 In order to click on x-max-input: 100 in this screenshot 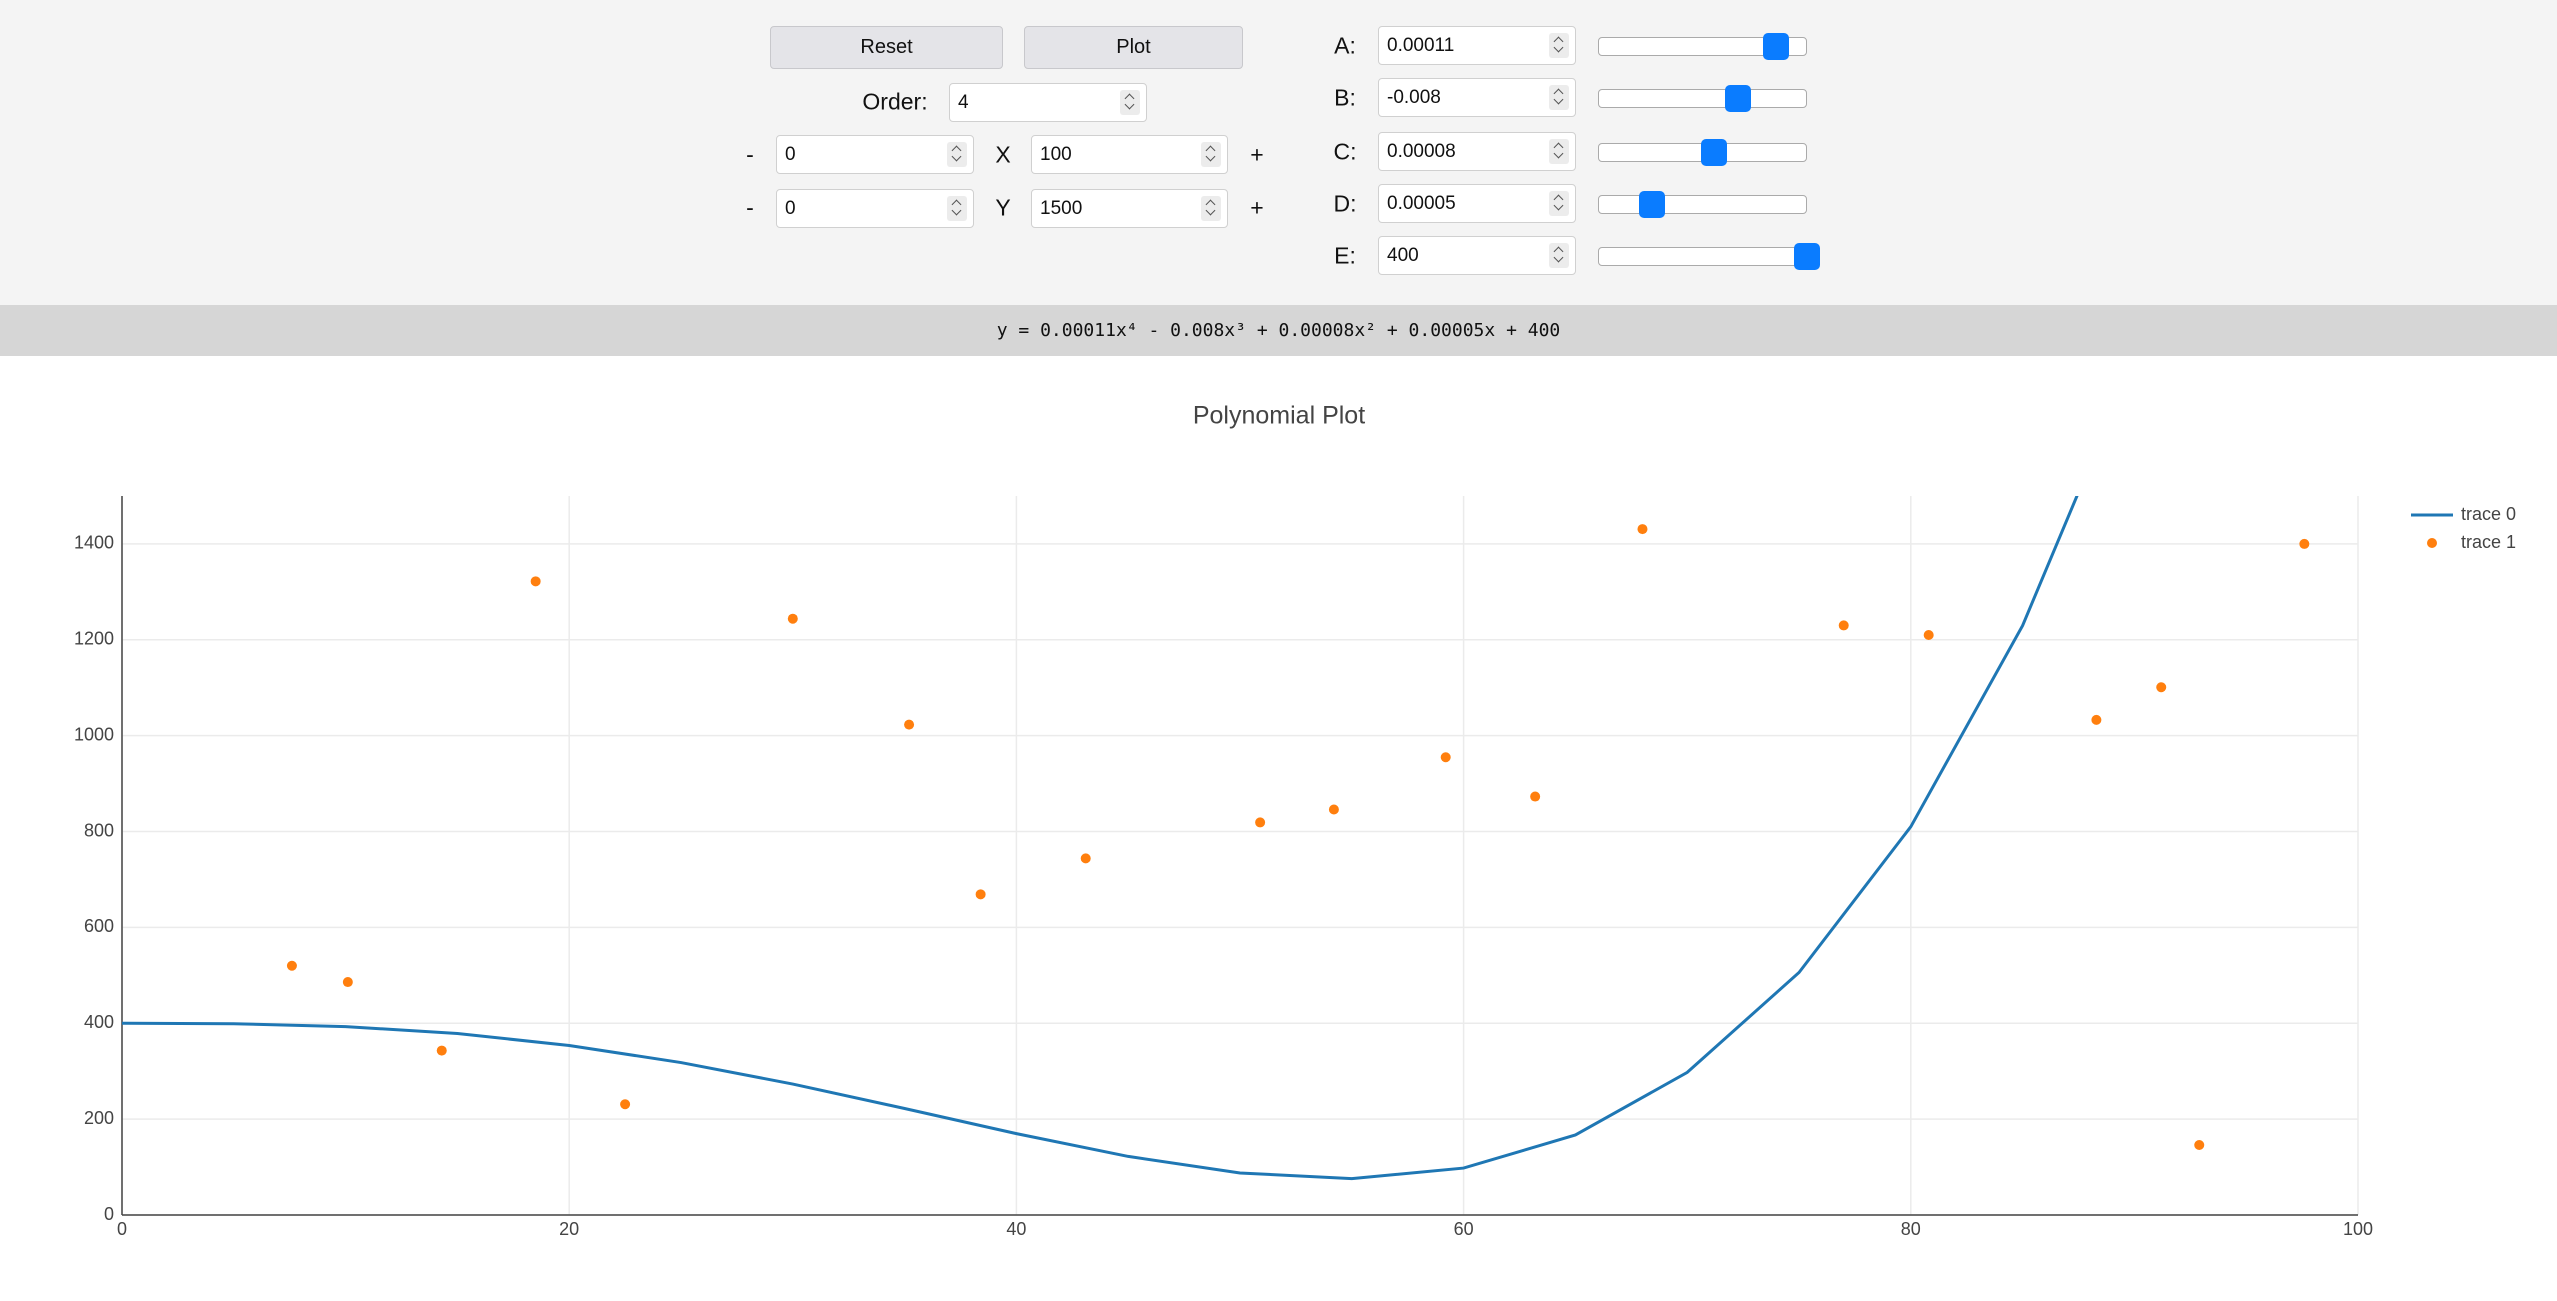, I will do `click(1129, 154)`.